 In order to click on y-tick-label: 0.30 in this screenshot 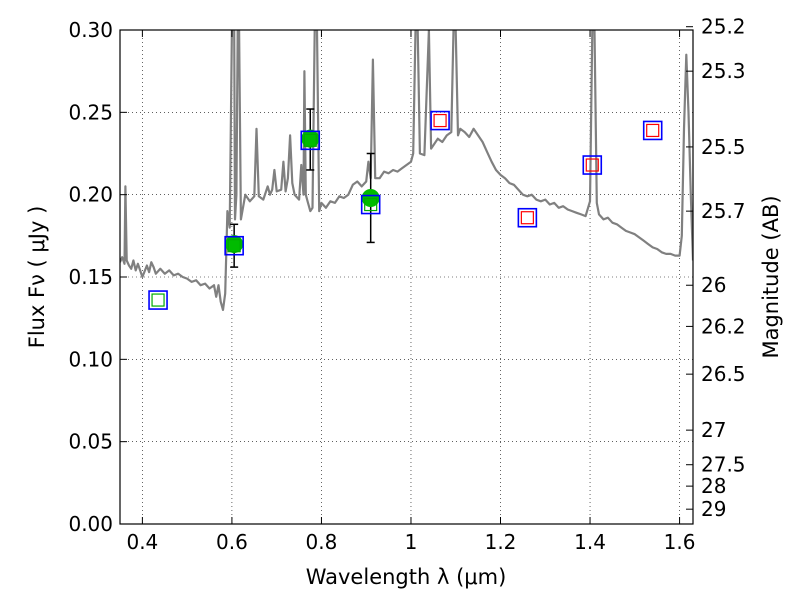, I will do `click(90, 30)`.